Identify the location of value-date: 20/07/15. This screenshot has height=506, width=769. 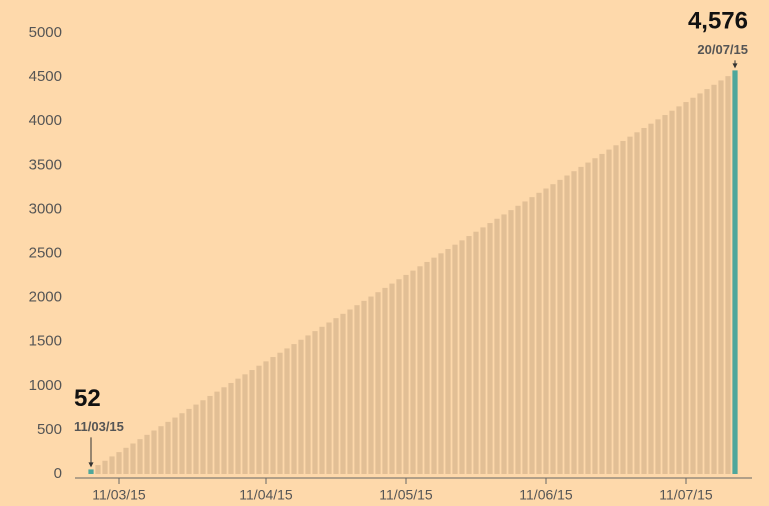
(722, 49).